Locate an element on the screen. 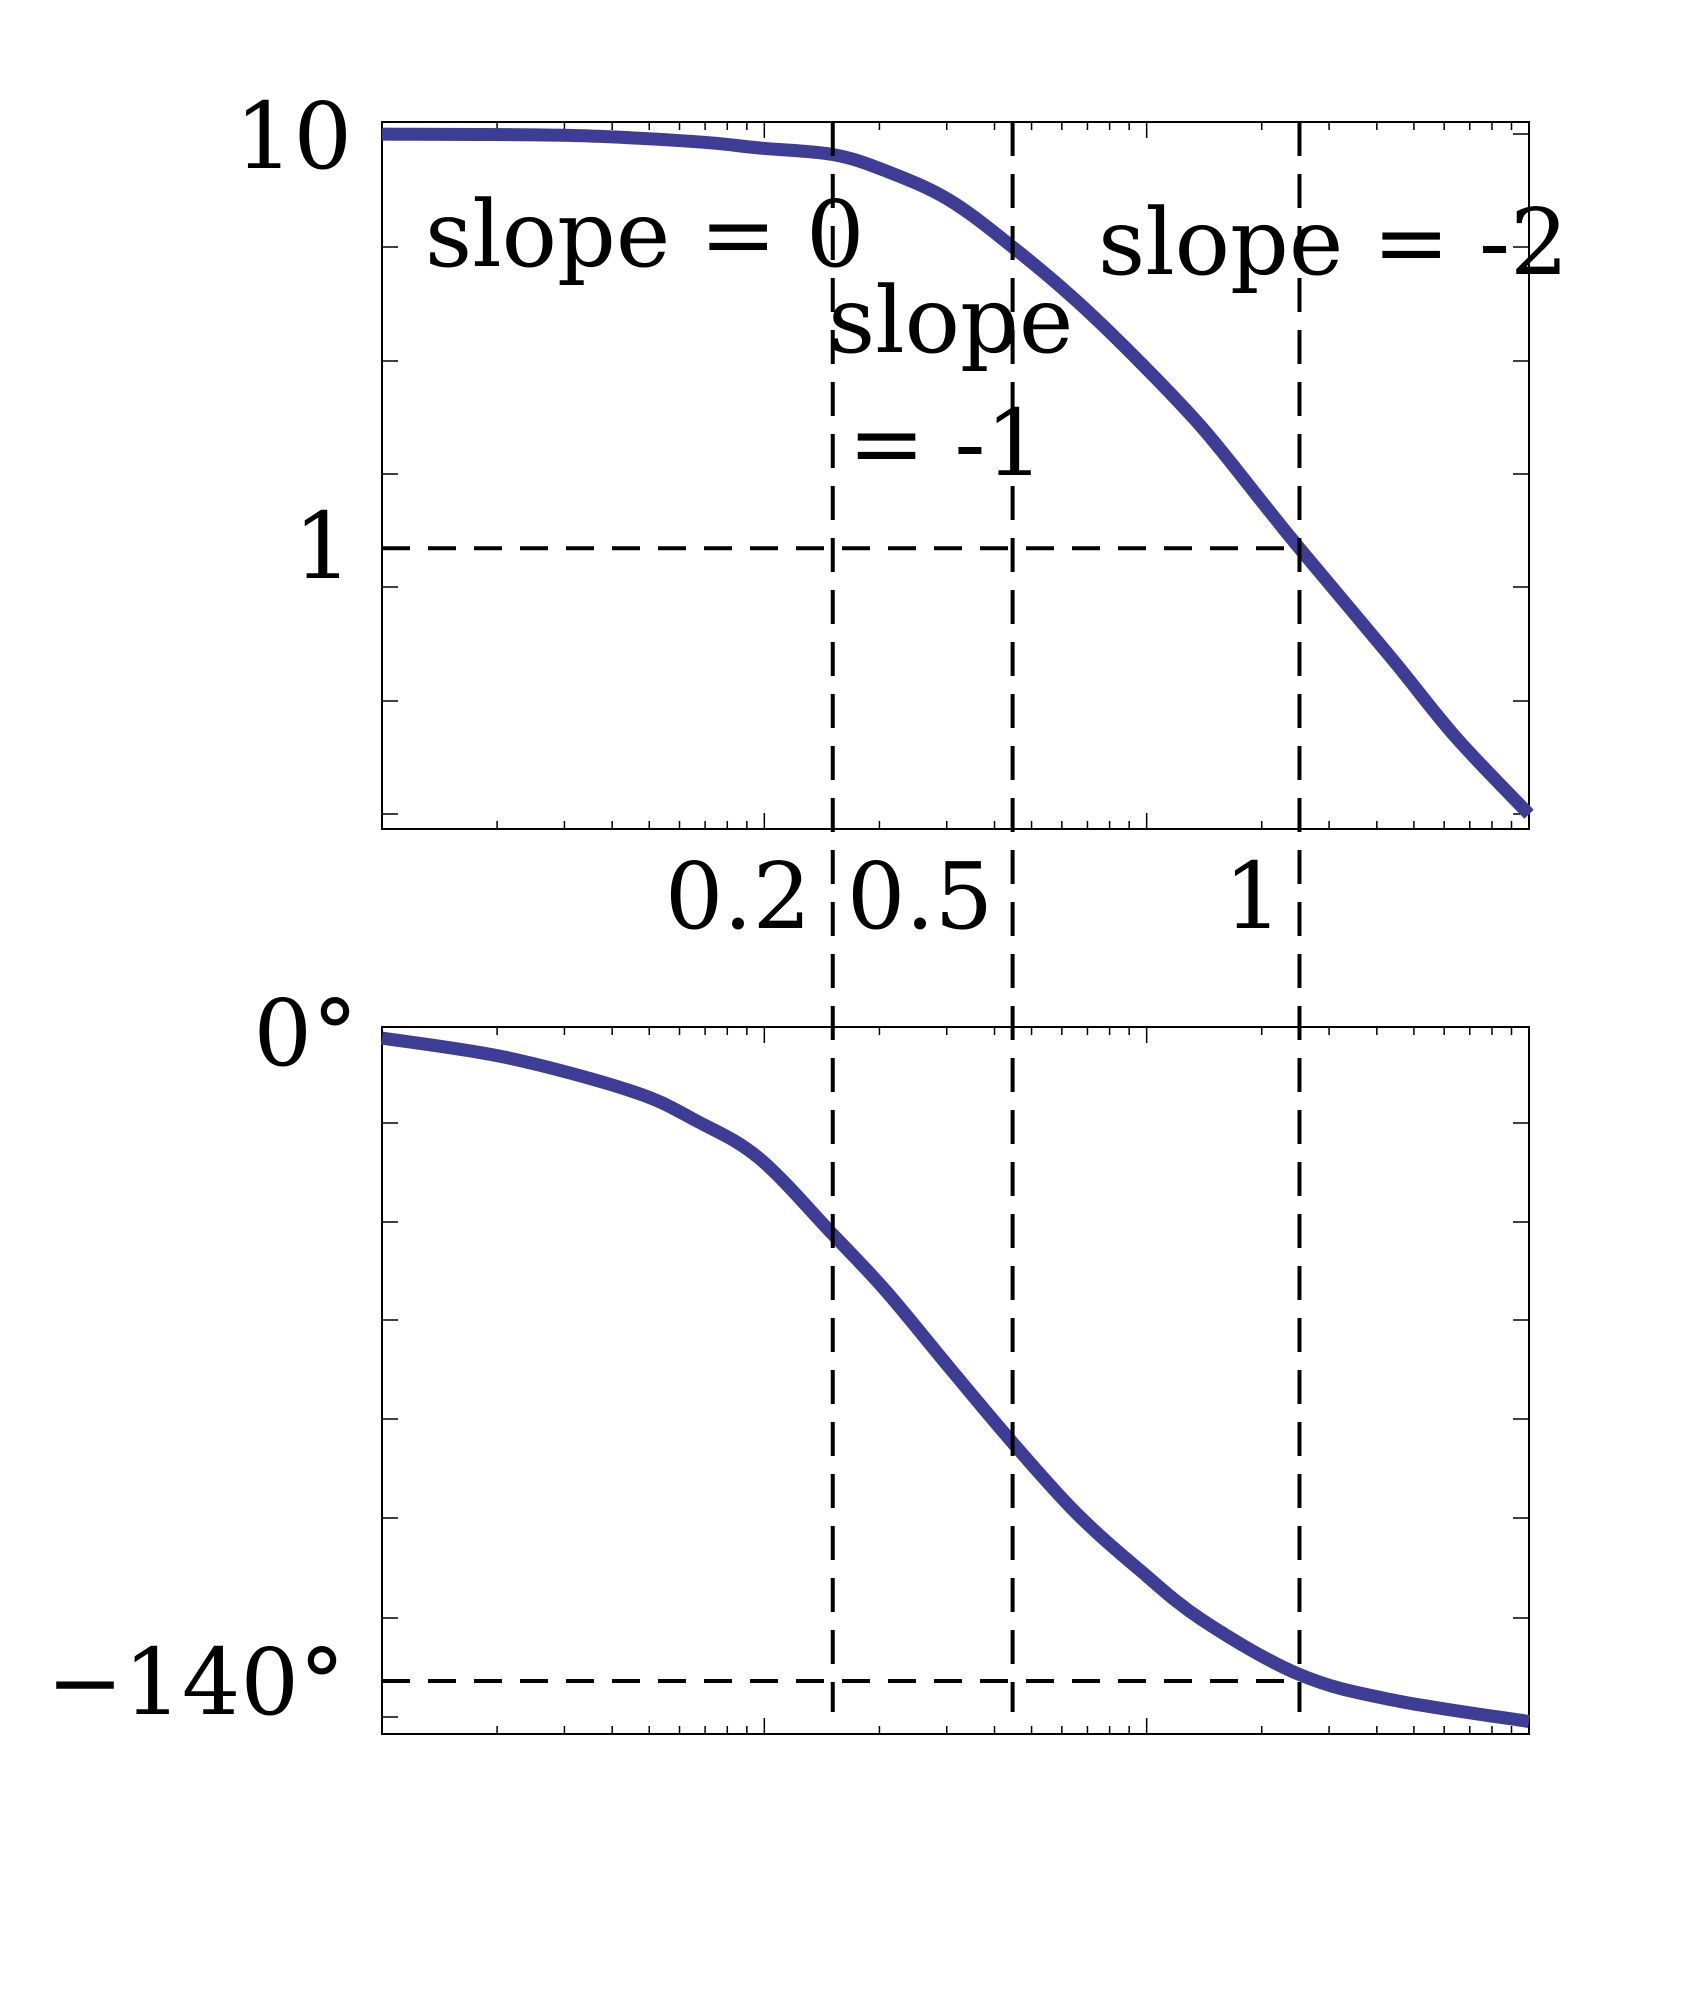  ytick-label-minus140deg: −140° is located at coordinates (195, 1682).